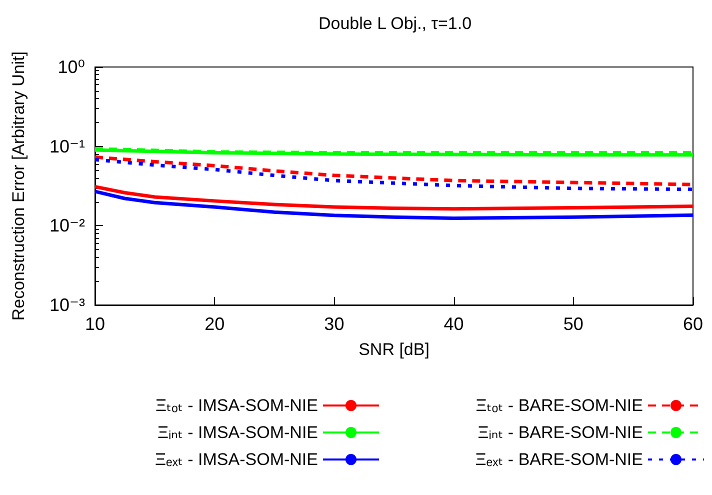 This screenshot has height=495, width=712. Describe the element at coordinates (559, 459) in the screenshot. I see `legend-label: Ξₑₓₜ - BARE-SOM-NIE` at that location.